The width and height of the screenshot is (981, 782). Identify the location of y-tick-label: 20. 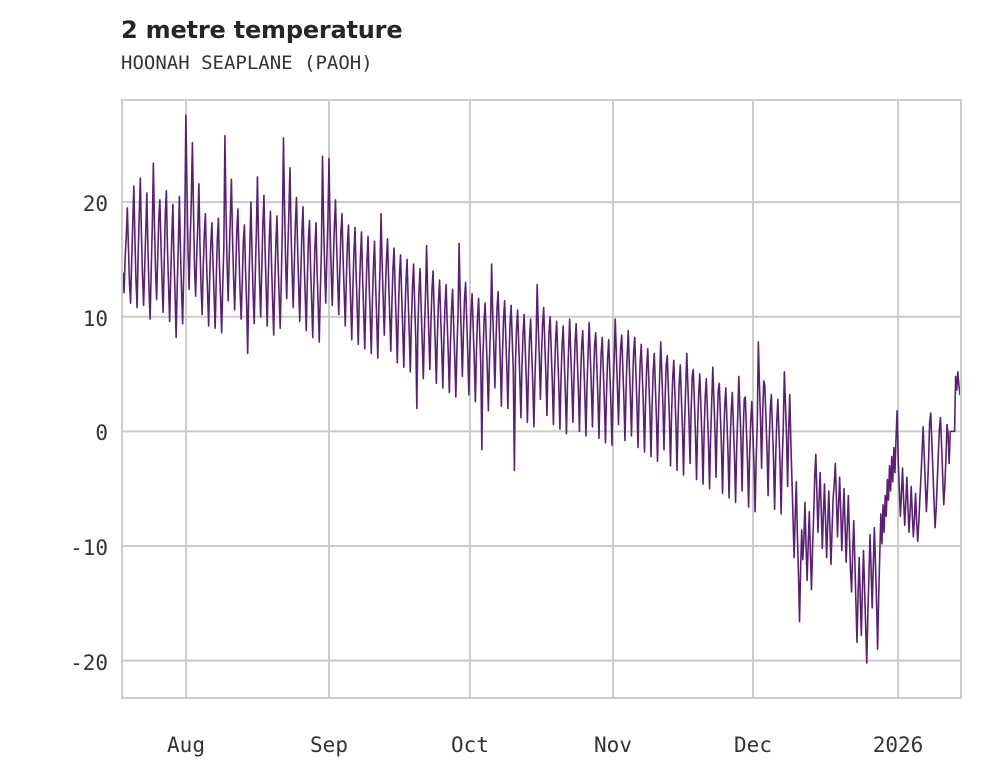
(95, 204).